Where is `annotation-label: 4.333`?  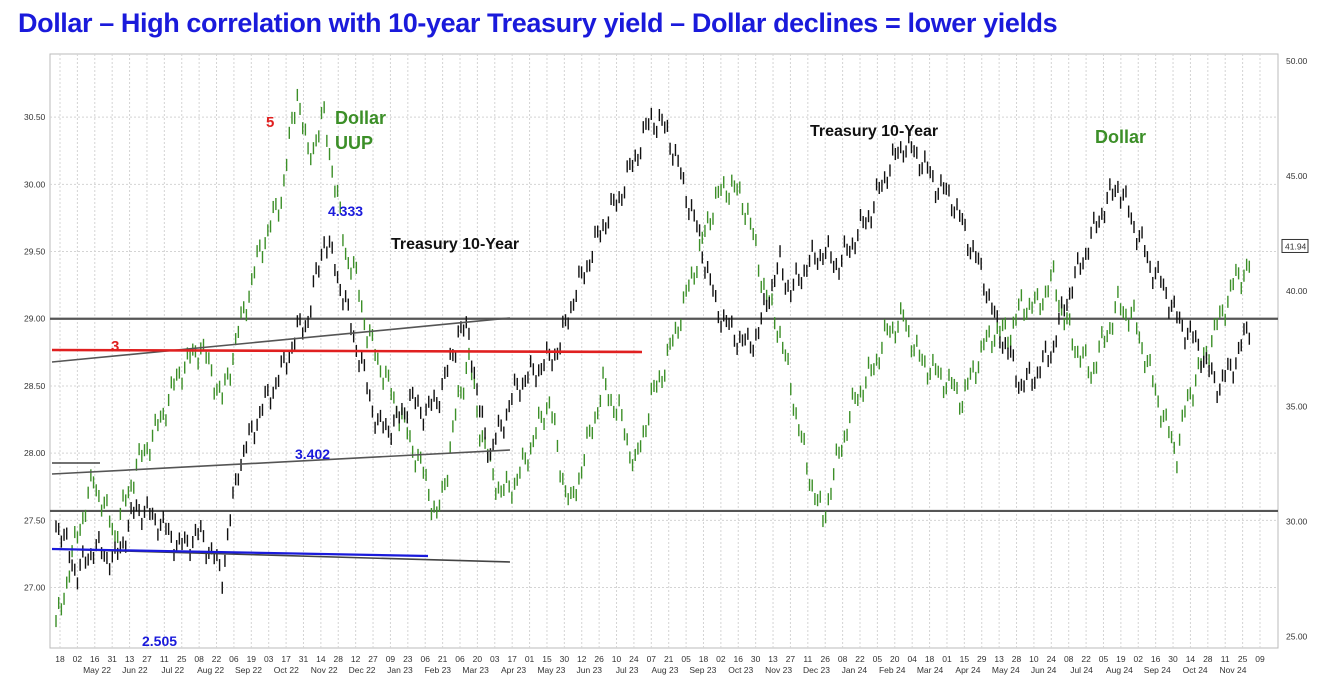 annotation-label: 4.333 is located at coordinates (345, 211).